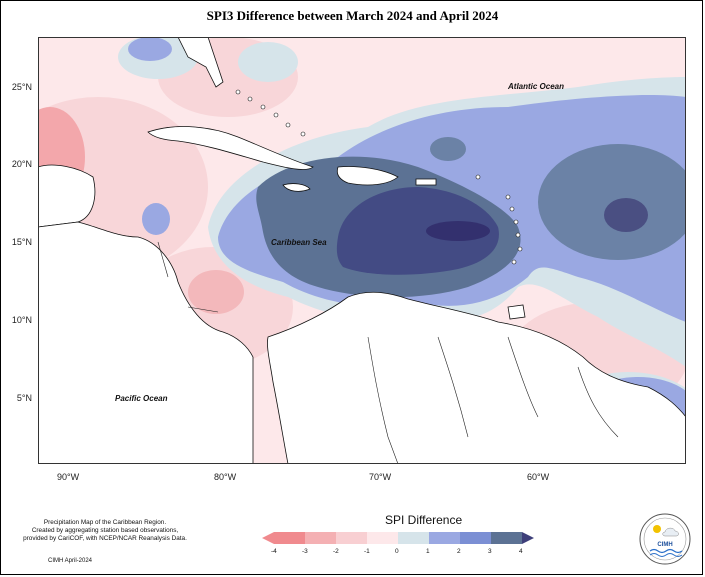  I want to click on dark-blue-zone-north, so click(448, 149).